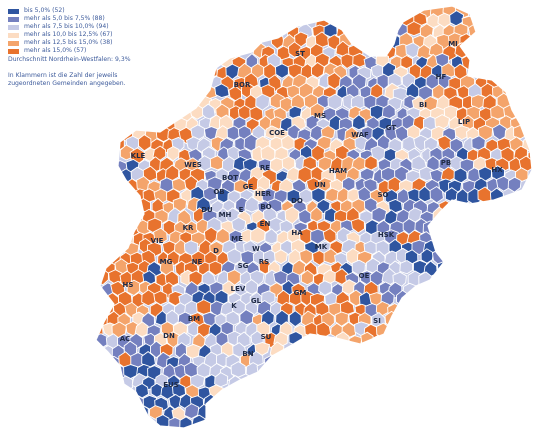  I want to click on legend-label: mehr als 15,0% (57), so click(55, 51).